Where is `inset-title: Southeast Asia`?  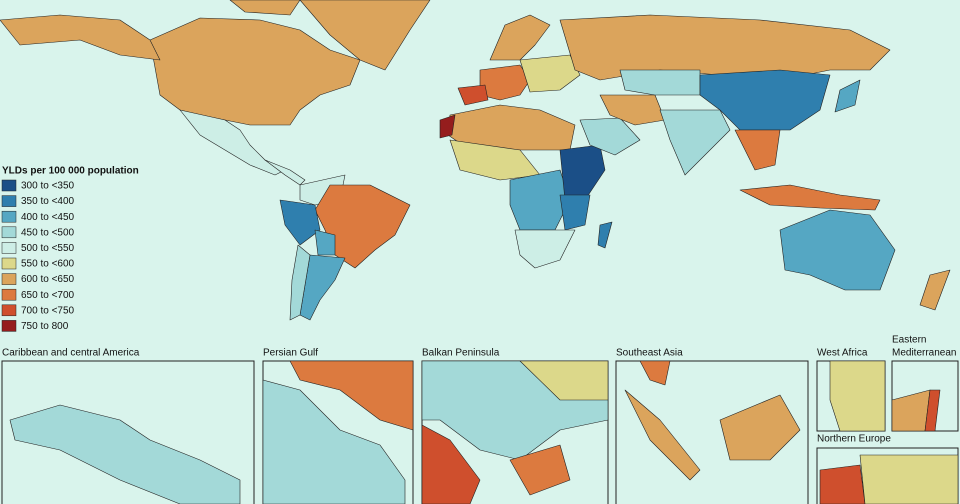 inset-title: Southeast Asia is located at coordinates (649, 353).